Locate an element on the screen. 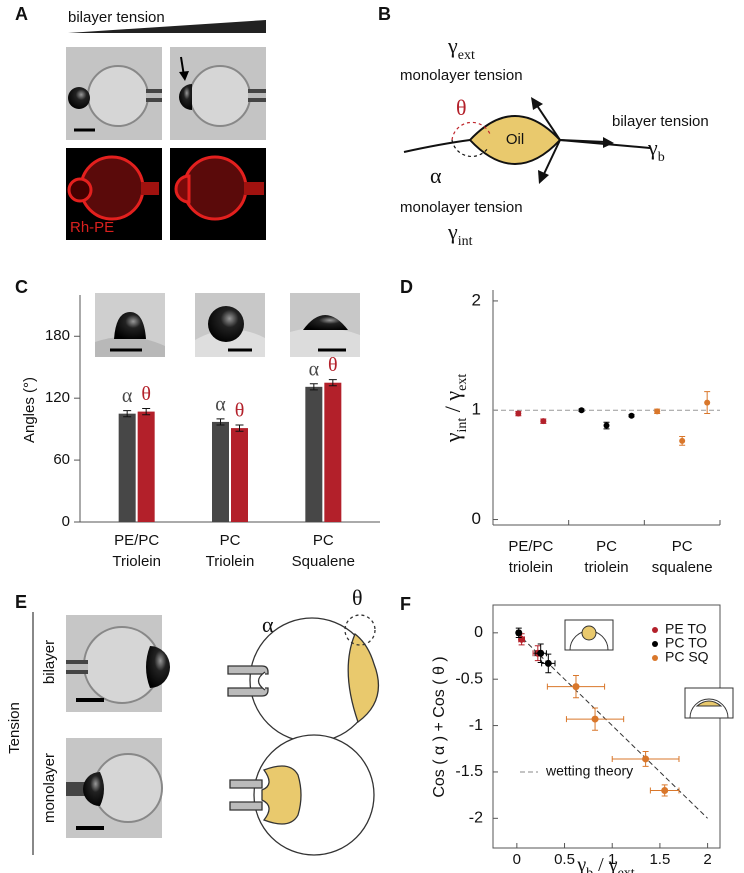 The image size is (744, 873). symbol: γext is located at coordinates (461, 48).